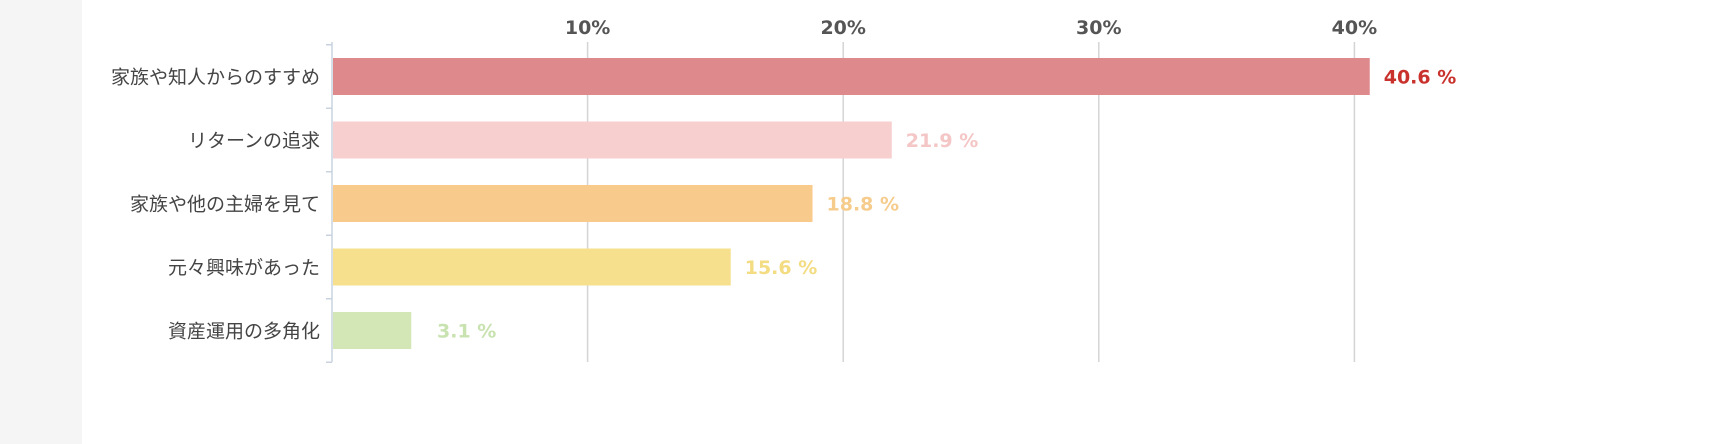  What do you see at coordinates (244, 268) in the screenshot?
I see `category-label-4: 元々興味があった` at bounding box center [244, 268].